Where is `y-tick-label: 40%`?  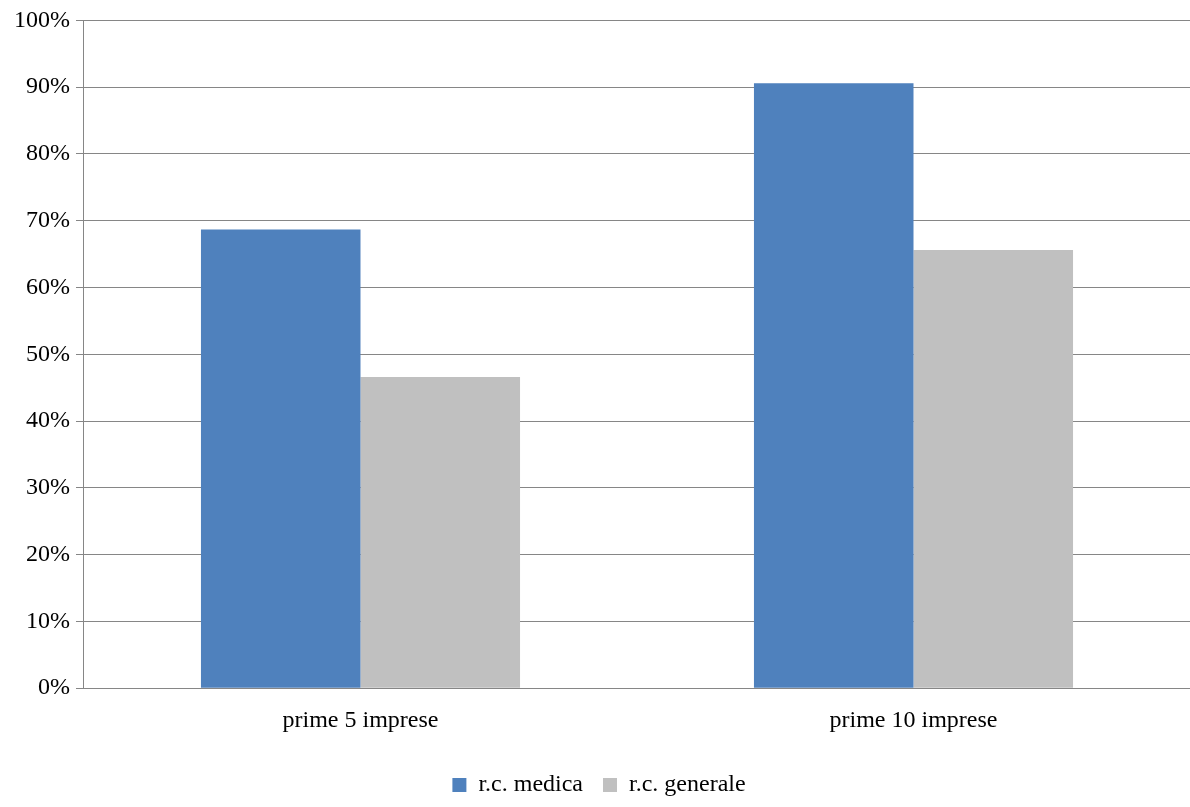 y-tick-label: 40% is located at coordinates (47, 419).